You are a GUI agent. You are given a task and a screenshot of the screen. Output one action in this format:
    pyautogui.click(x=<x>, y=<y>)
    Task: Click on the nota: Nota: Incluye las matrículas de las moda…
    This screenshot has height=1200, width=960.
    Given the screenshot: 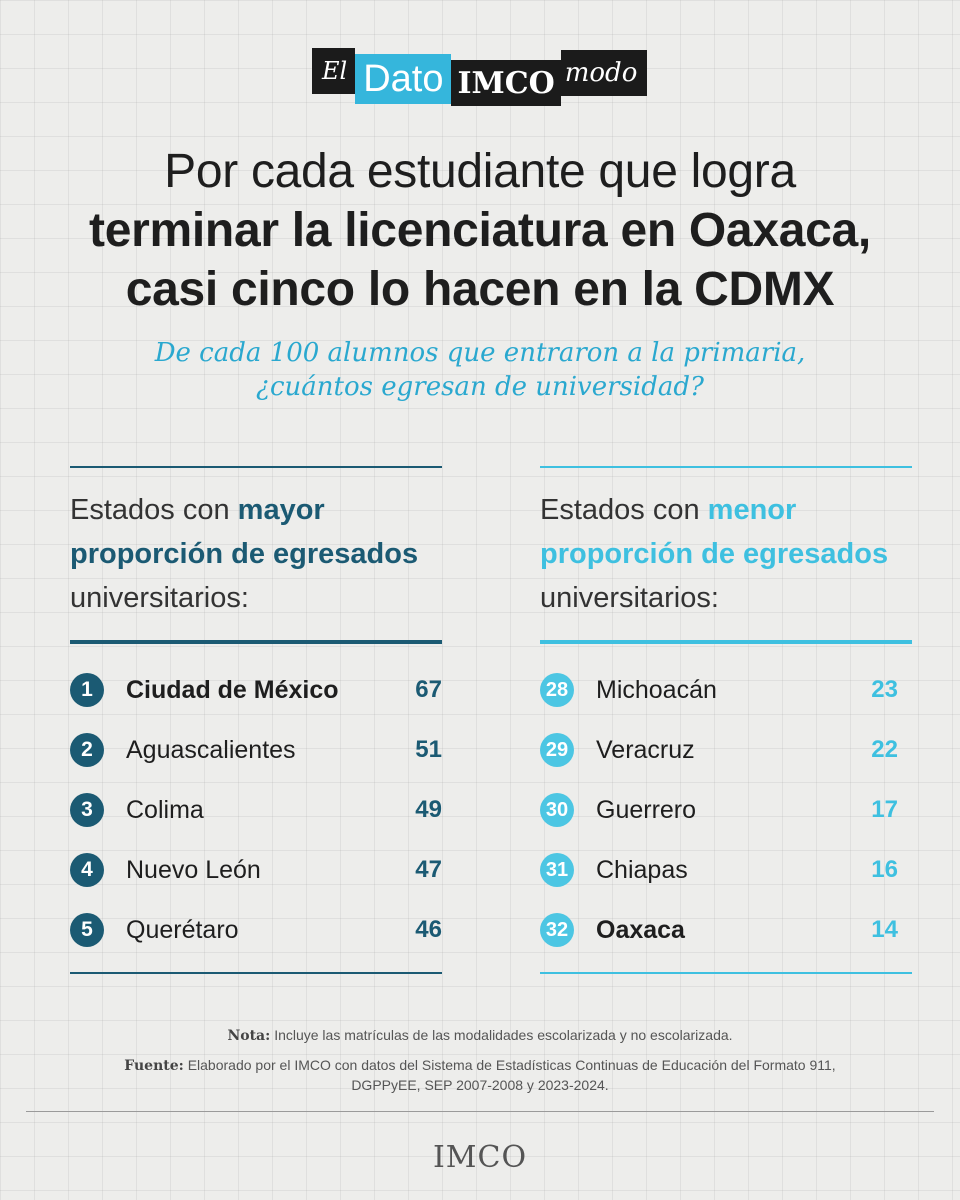 What is the action you would take?
    pyautogui.click(x=480, y=1036)
    